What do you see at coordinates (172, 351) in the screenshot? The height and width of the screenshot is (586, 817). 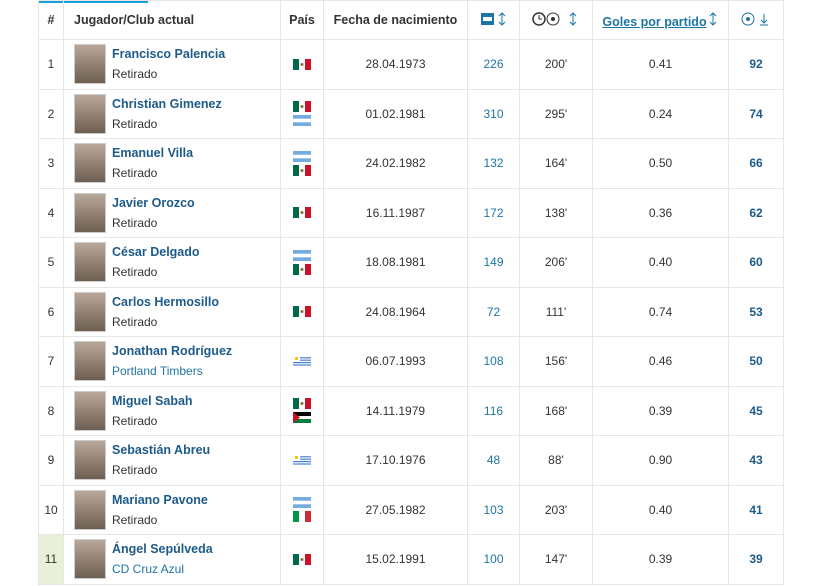 I see `player-name: Jonathan Rodríguez` at bounding box center [172, 351].